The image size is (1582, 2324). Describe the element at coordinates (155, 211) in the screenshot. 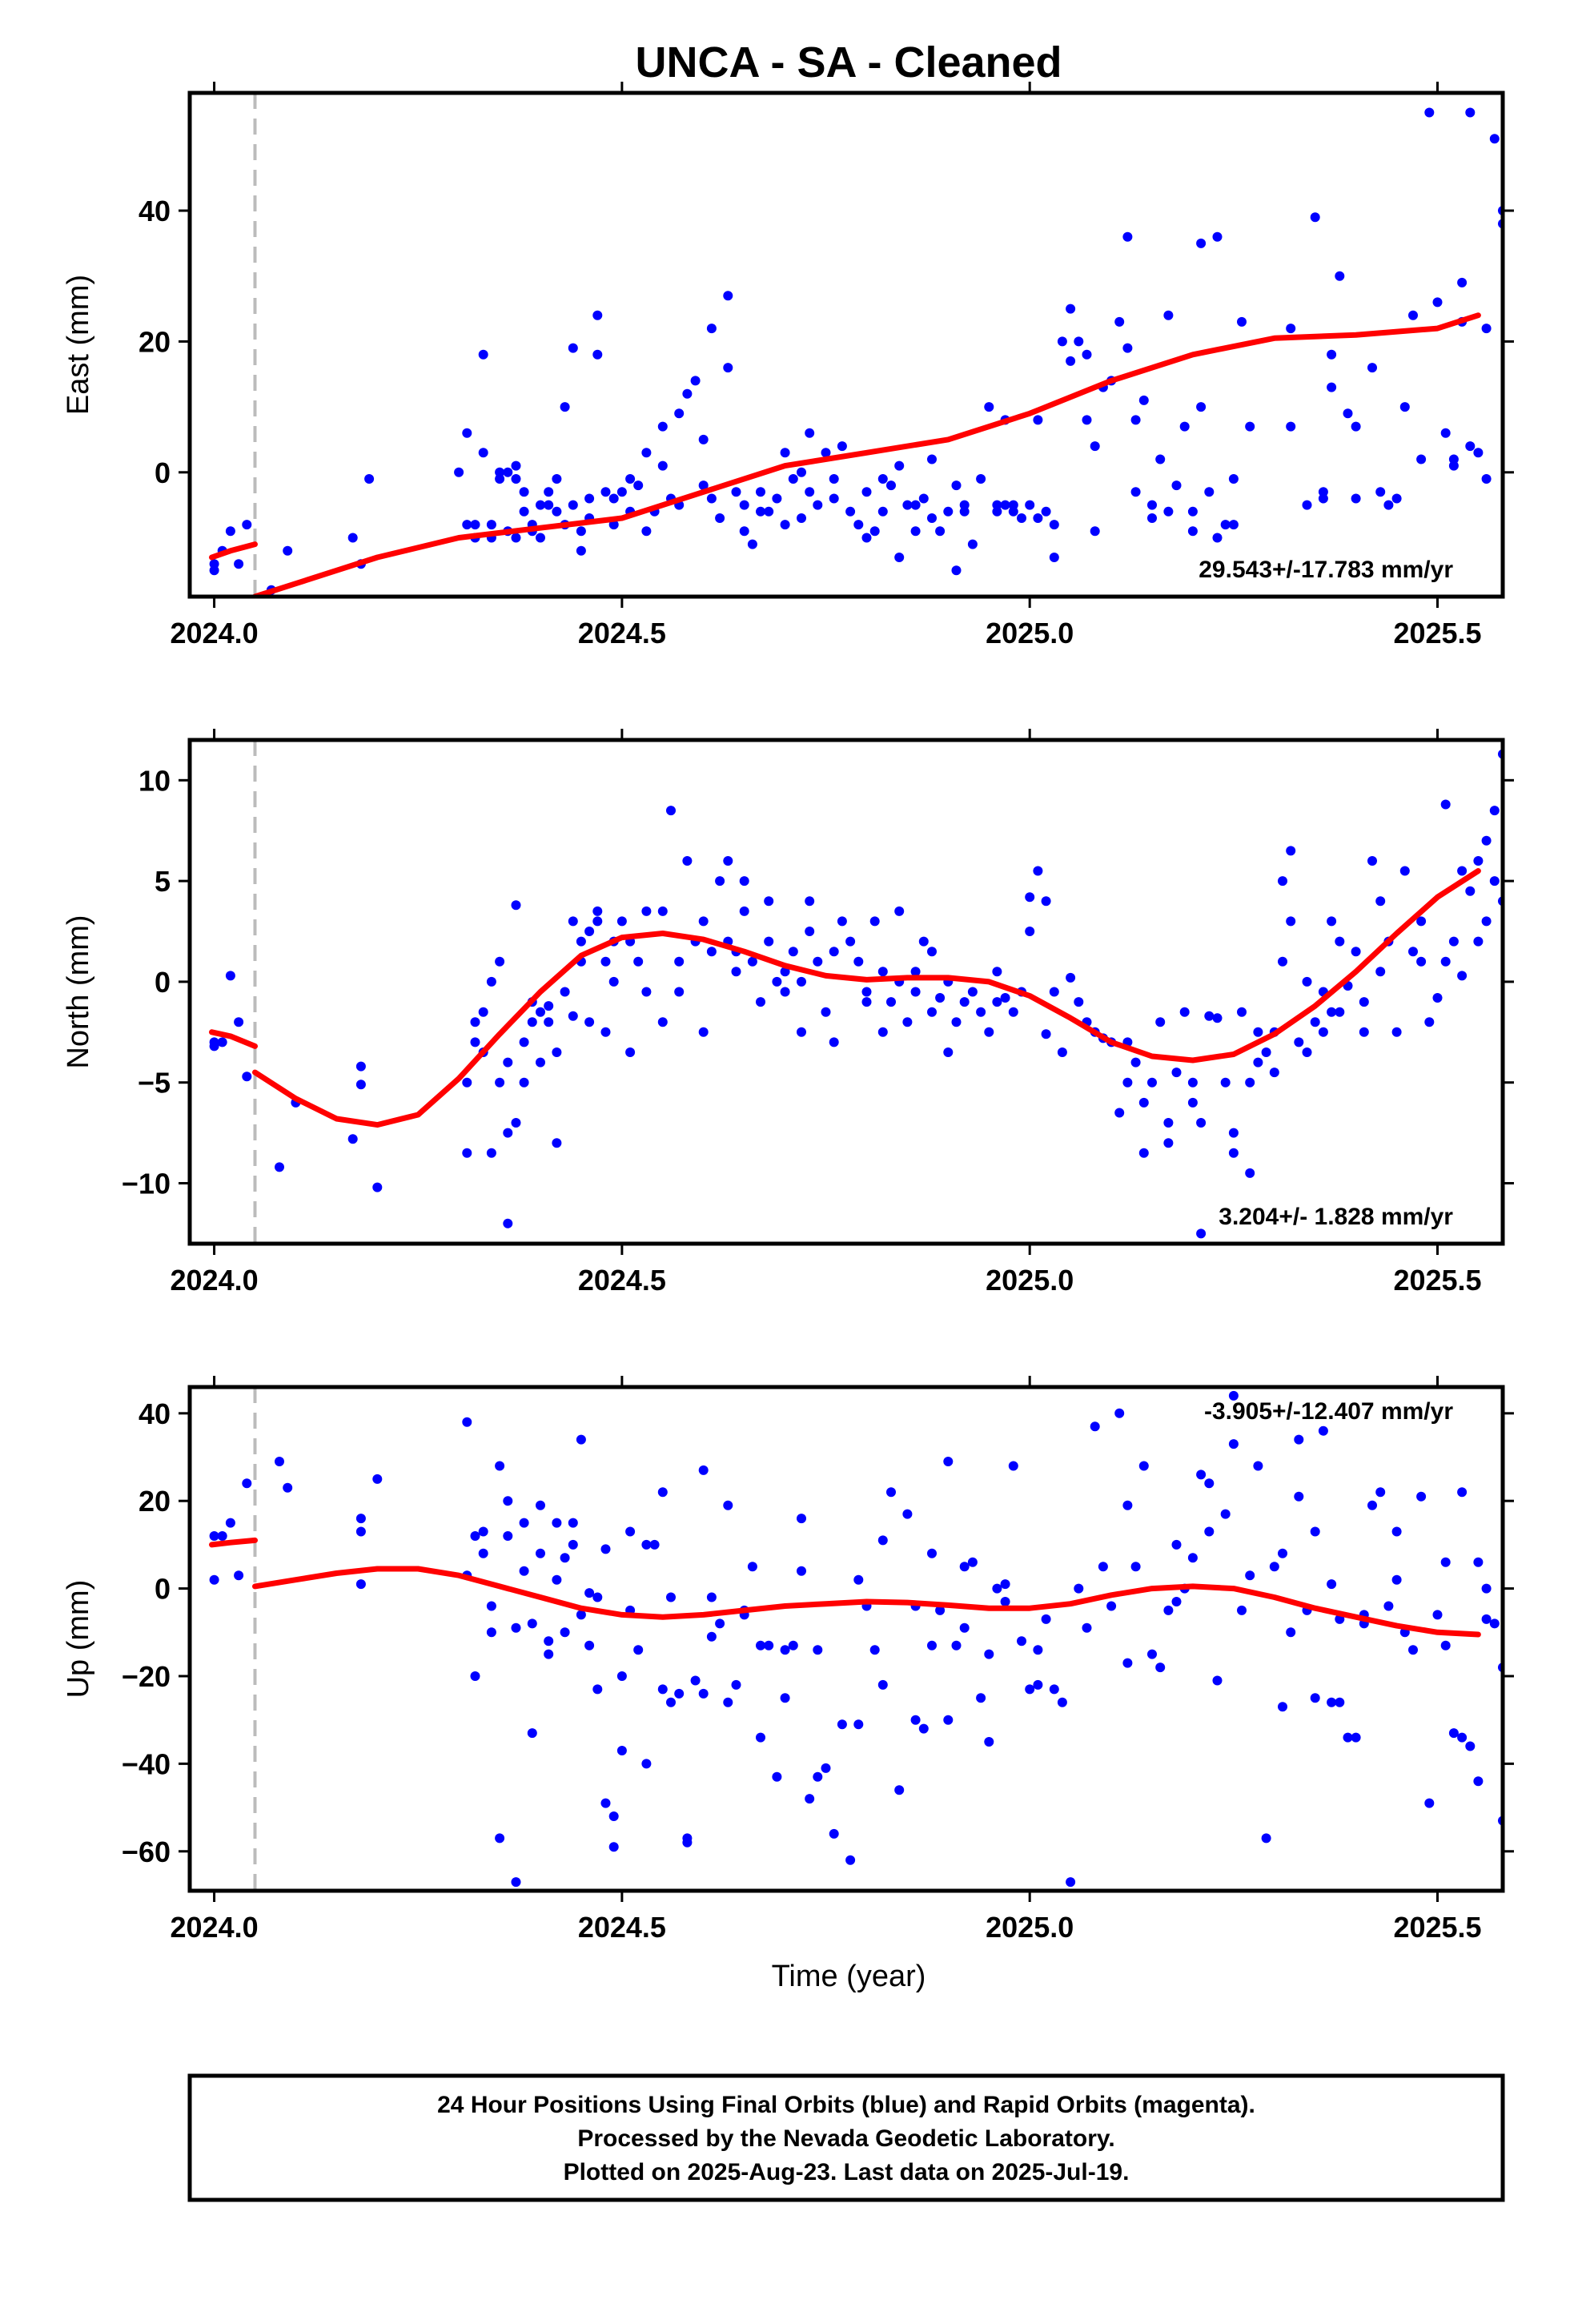

I see `east-y-tick-label: 40` at that location.